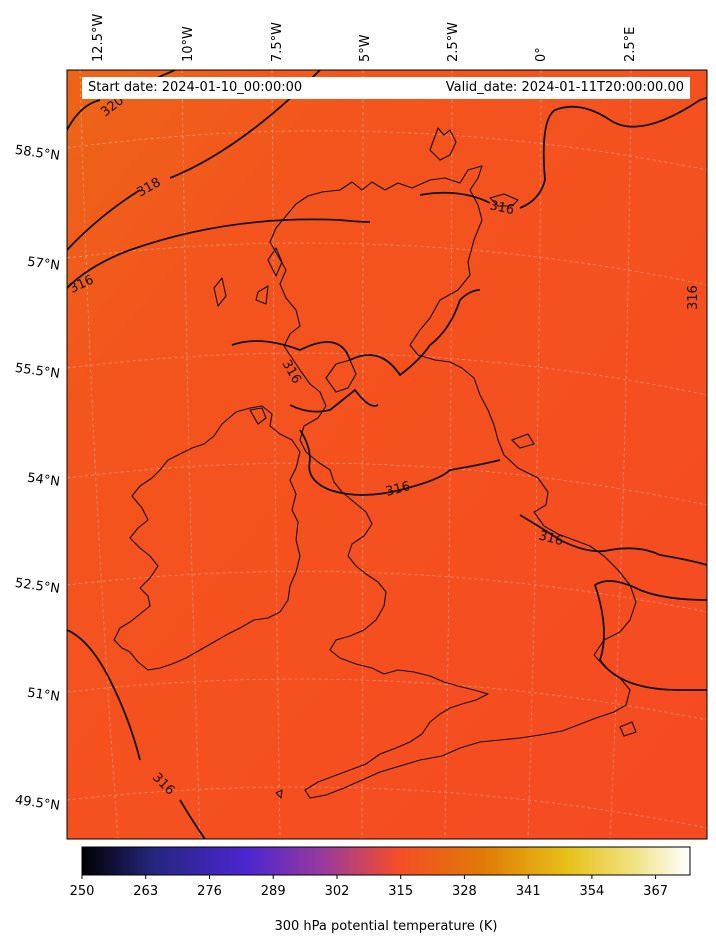  I want to click on colorbar, so click(386, 861).